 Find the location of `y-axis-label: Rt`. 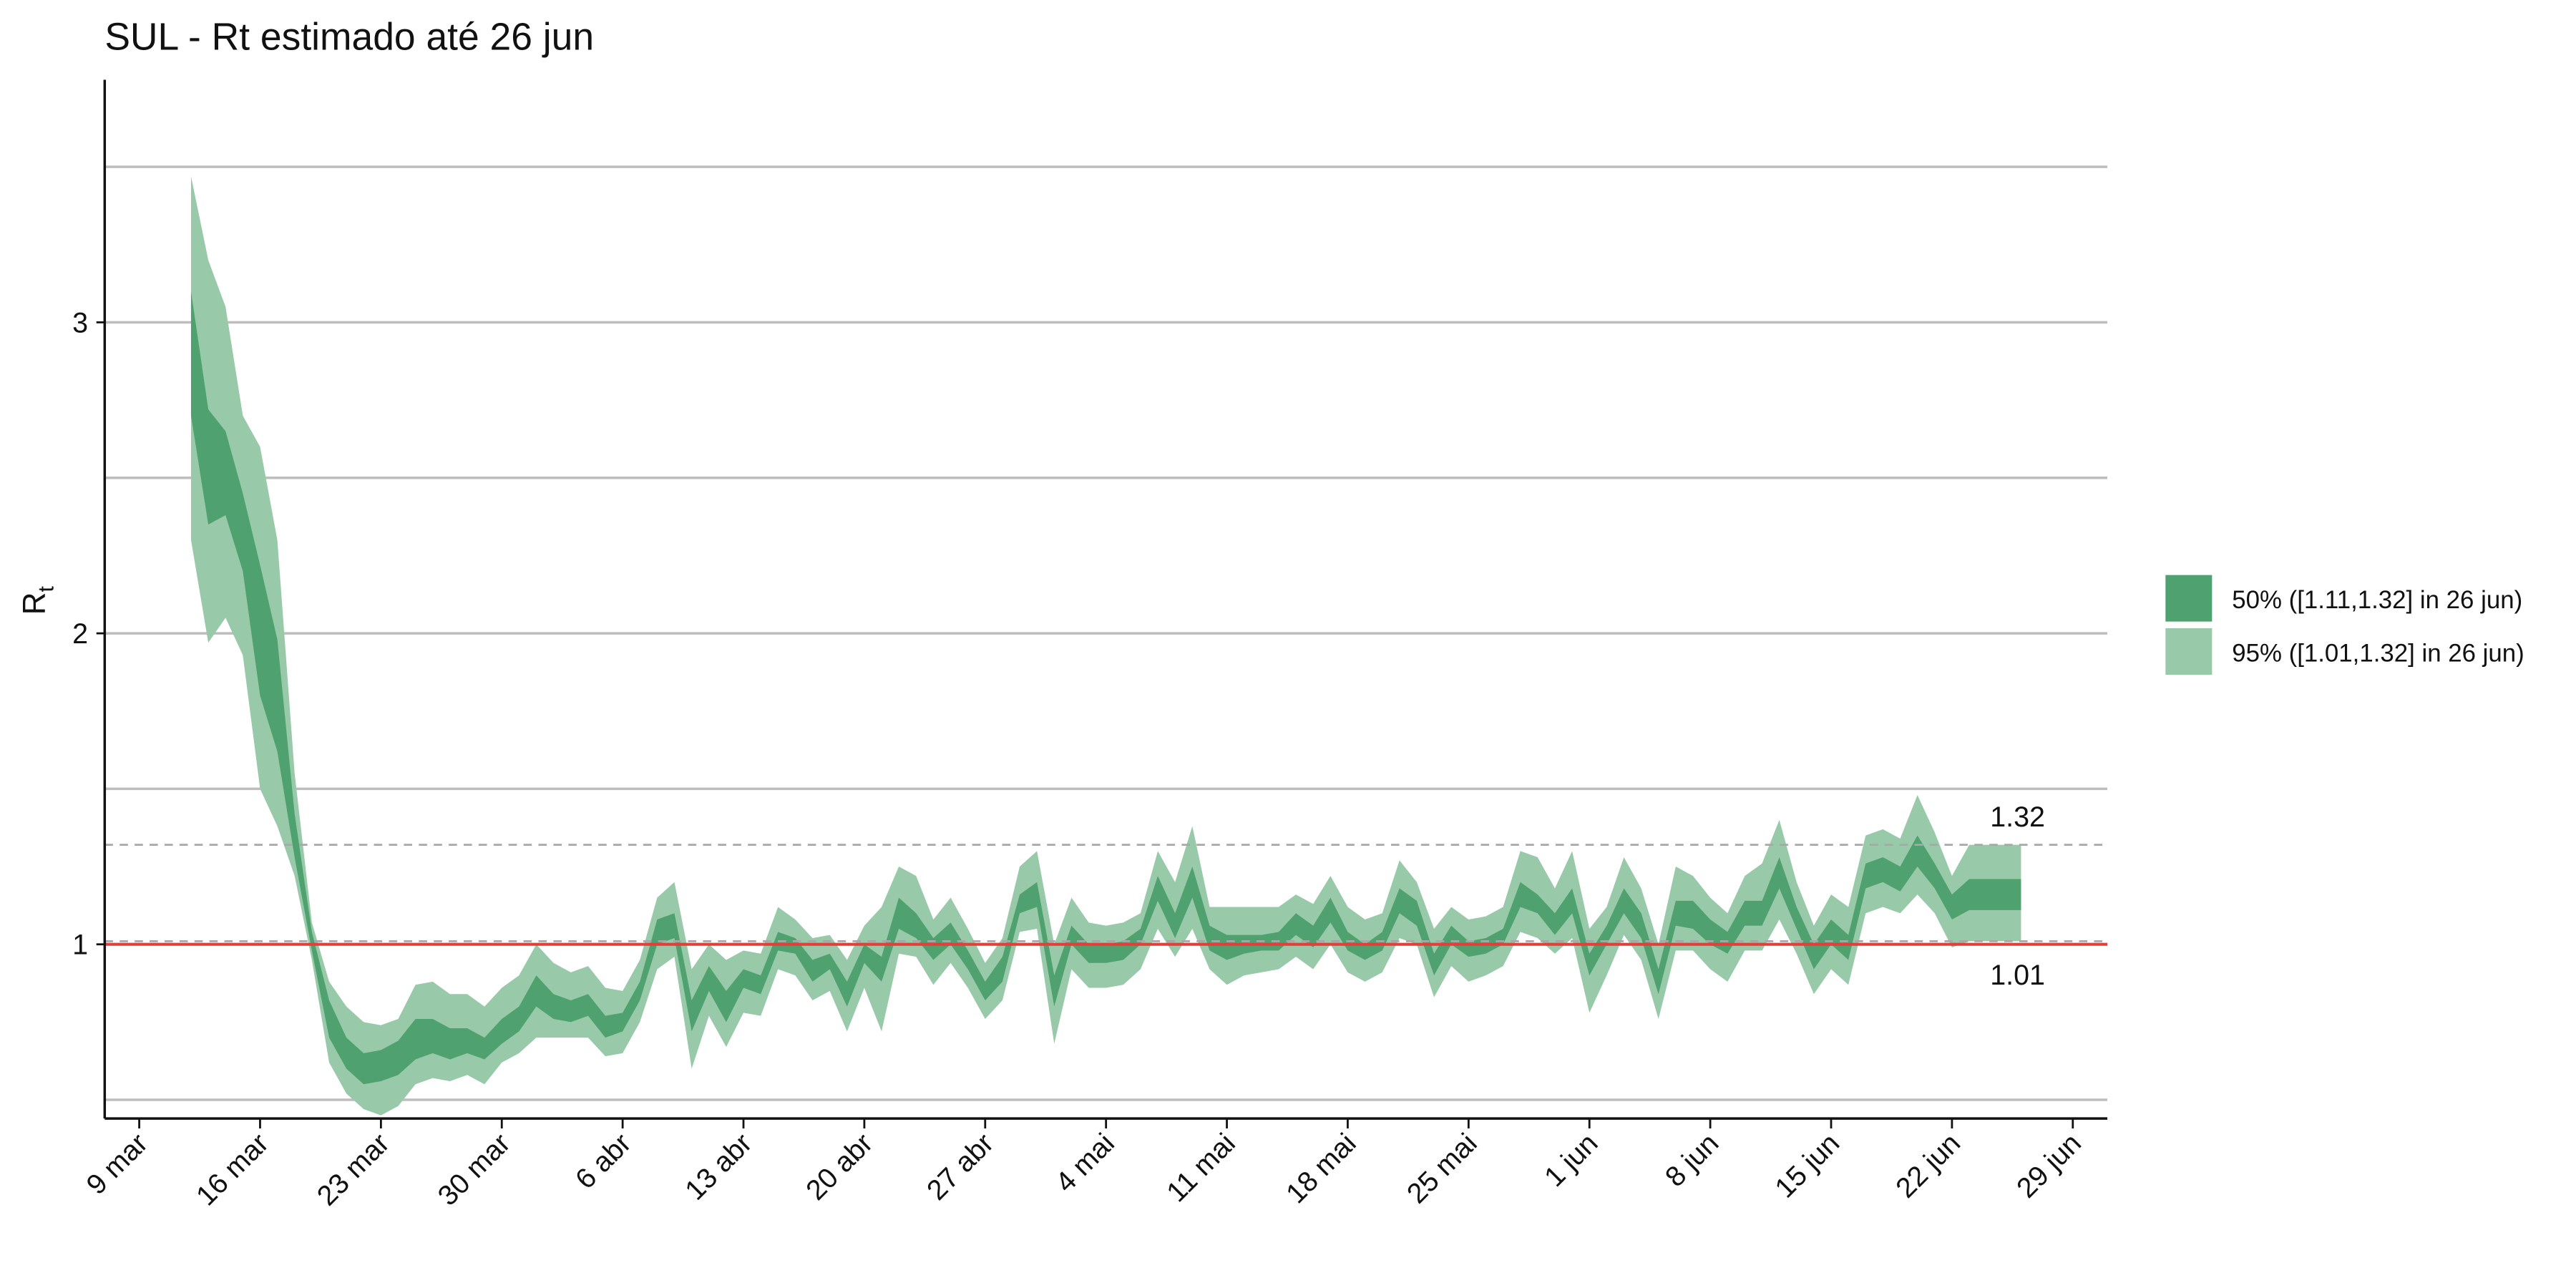

y-axis-label: Rt is located at coordinates (38, 600).